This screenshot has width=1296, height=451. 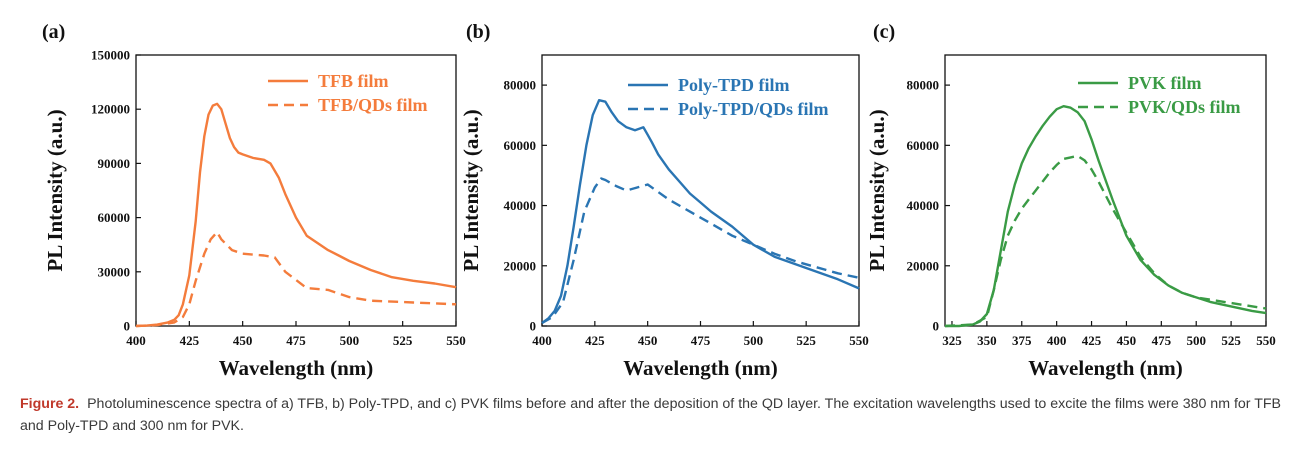 I want to click on panel-a-legend-label-1: TFB/QDs film, so click(x=373, y=105).